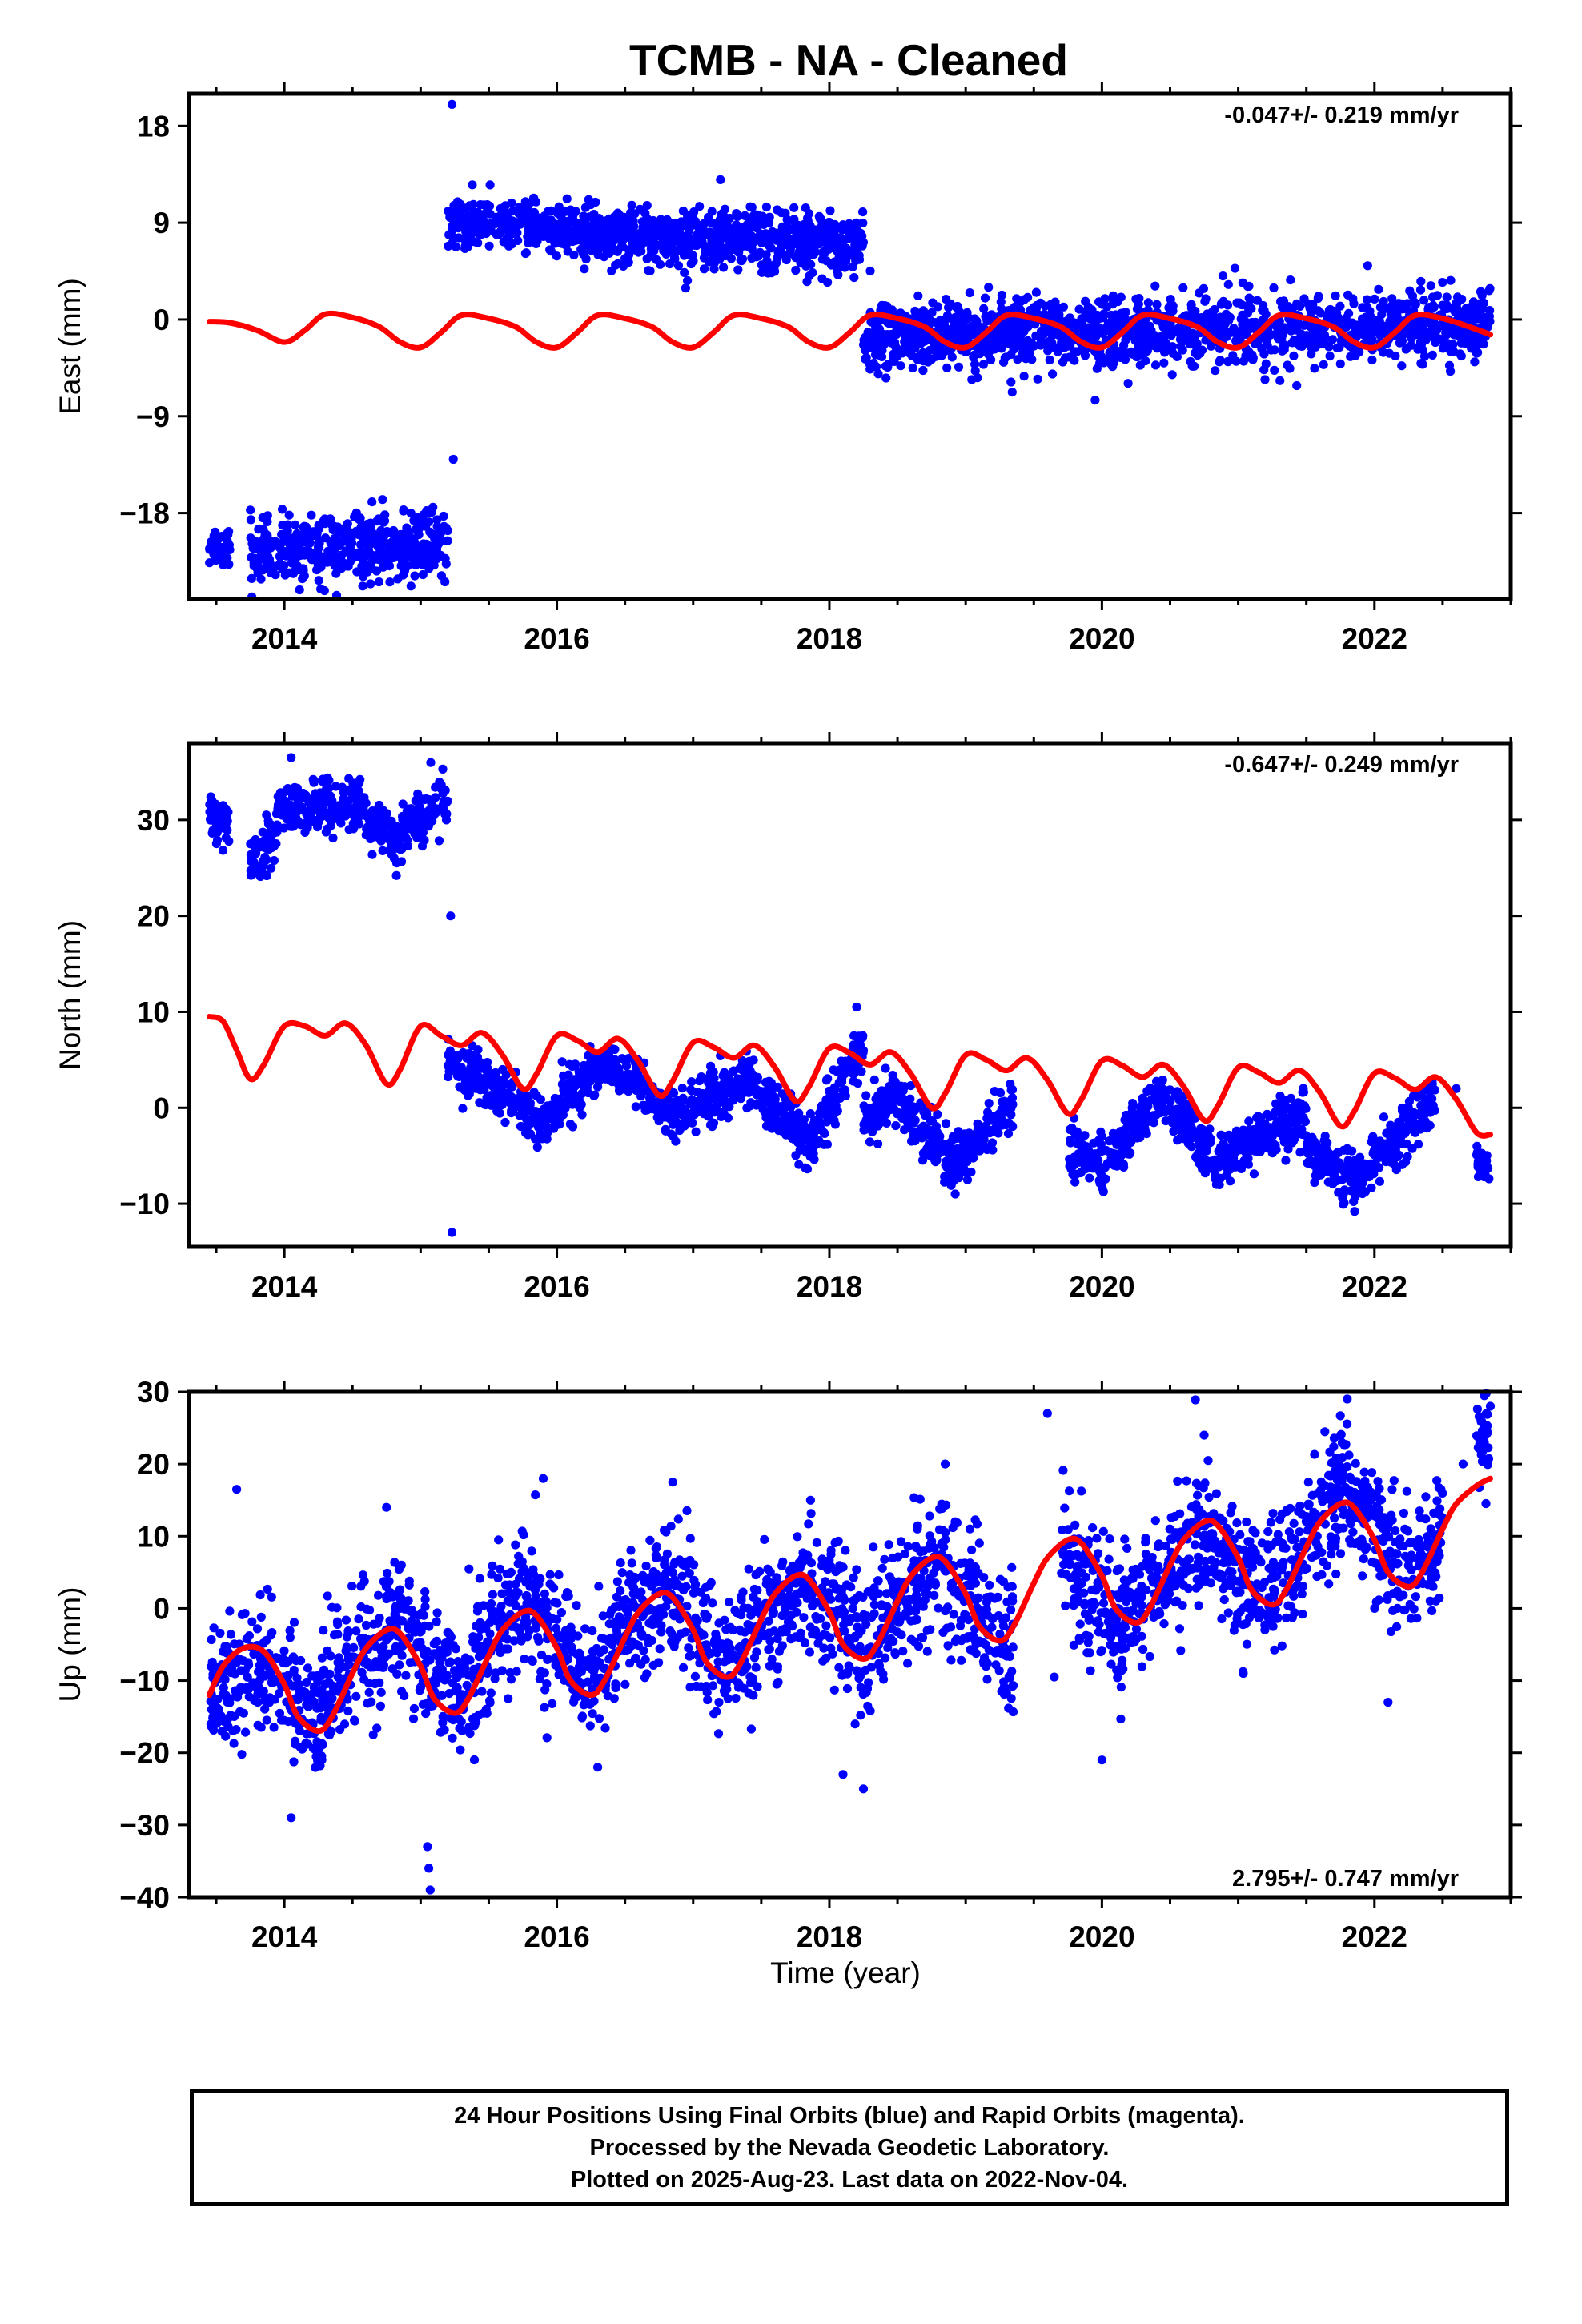  I want to click on y-tick-label: 9, so click(161, 223).